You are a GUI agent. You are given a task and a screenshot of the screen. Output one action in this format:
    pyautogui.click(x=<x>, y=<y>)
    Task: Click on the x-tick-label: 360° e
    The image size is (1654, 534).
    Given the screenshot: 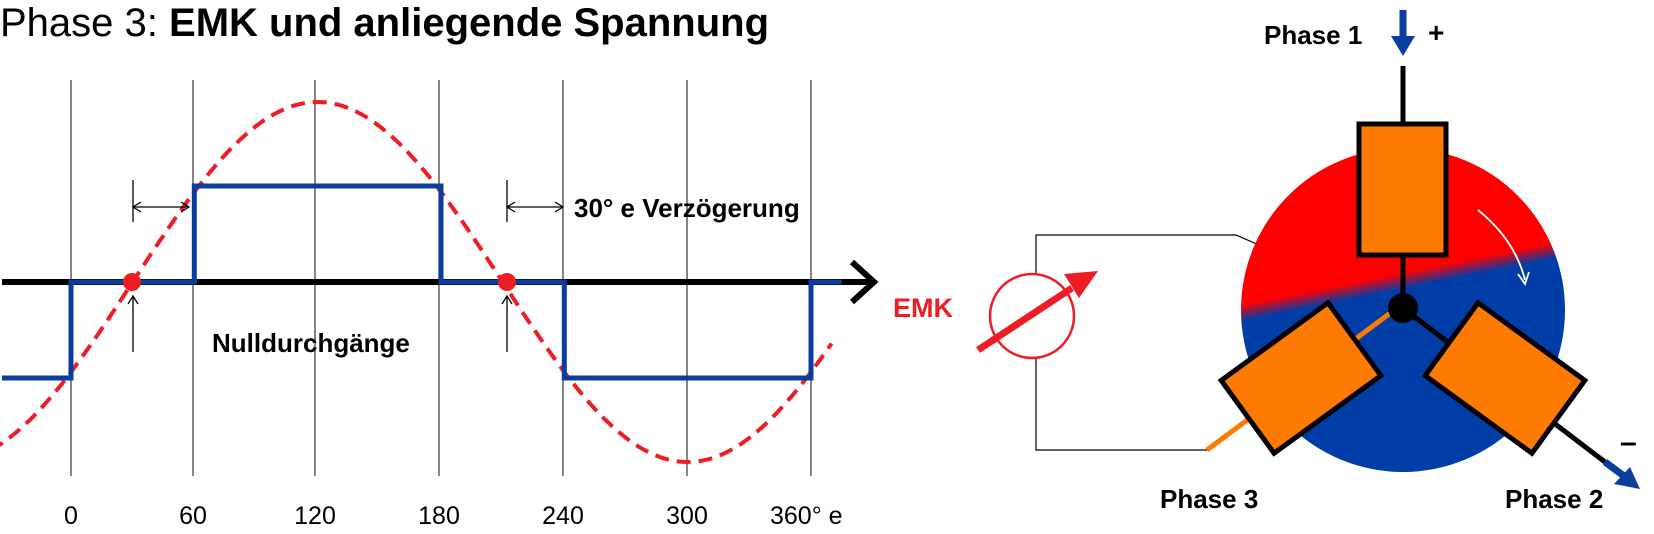 What is the action you would take?
    pyautogui.click(x=806, y=516)
    